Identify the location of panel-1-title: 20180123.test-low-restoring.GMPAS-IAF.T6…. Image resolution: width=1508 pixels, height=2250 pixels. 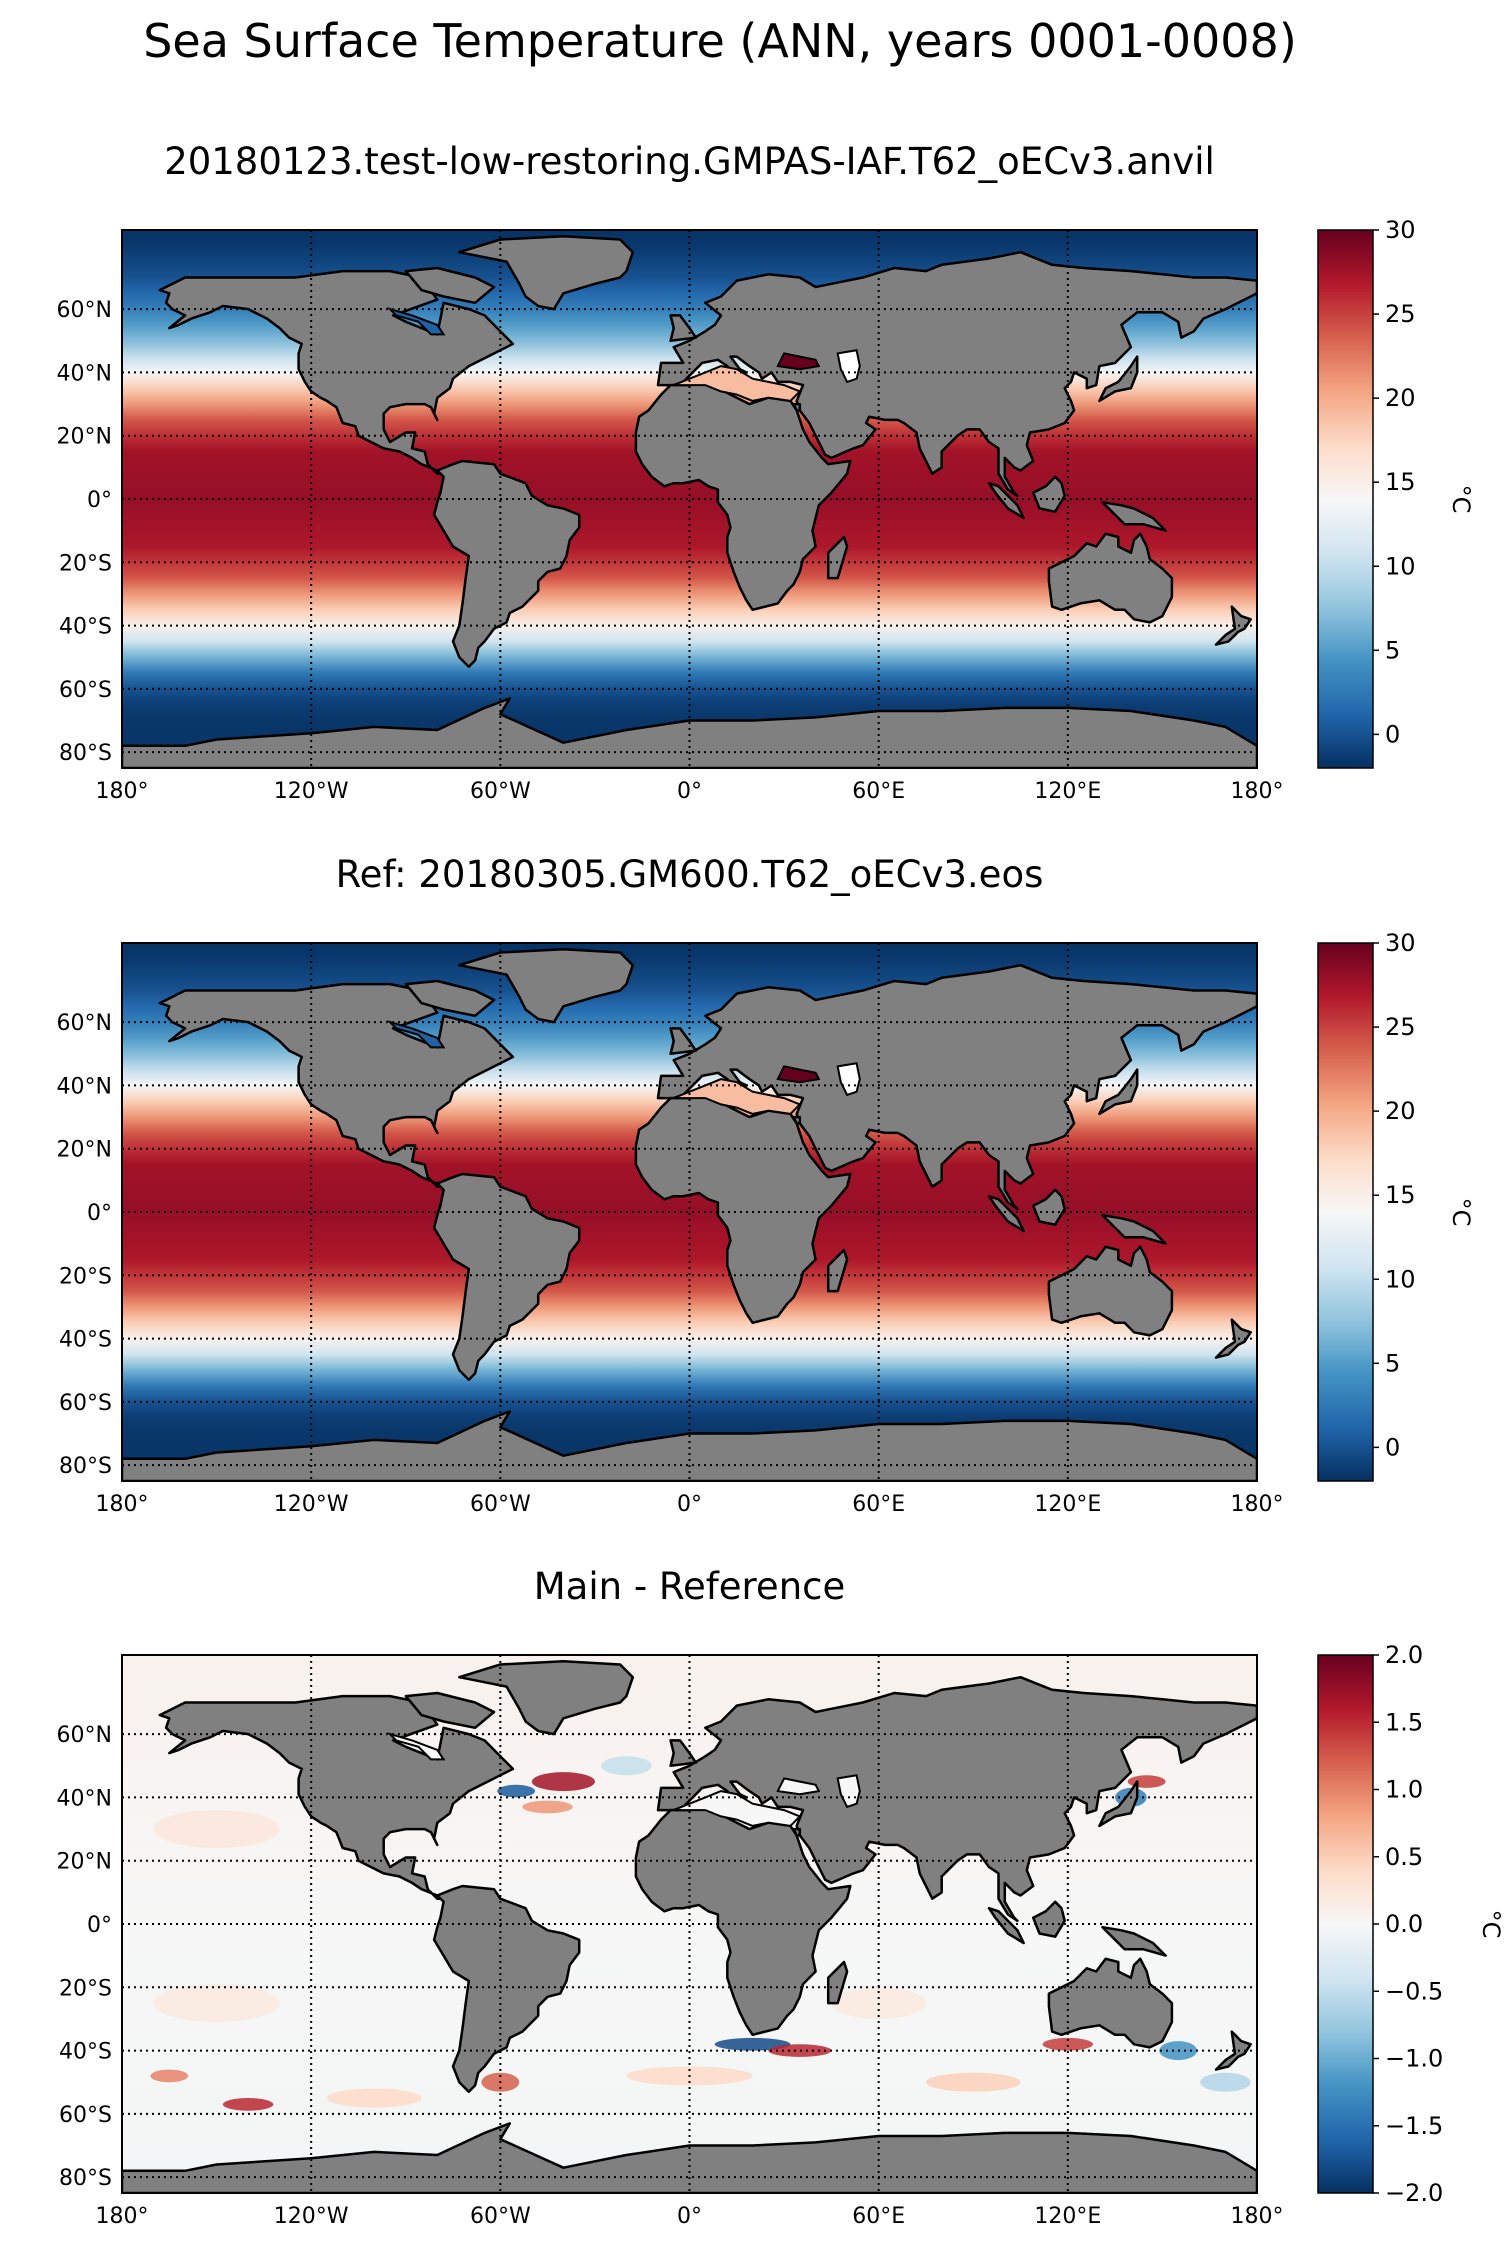
(689, 161).